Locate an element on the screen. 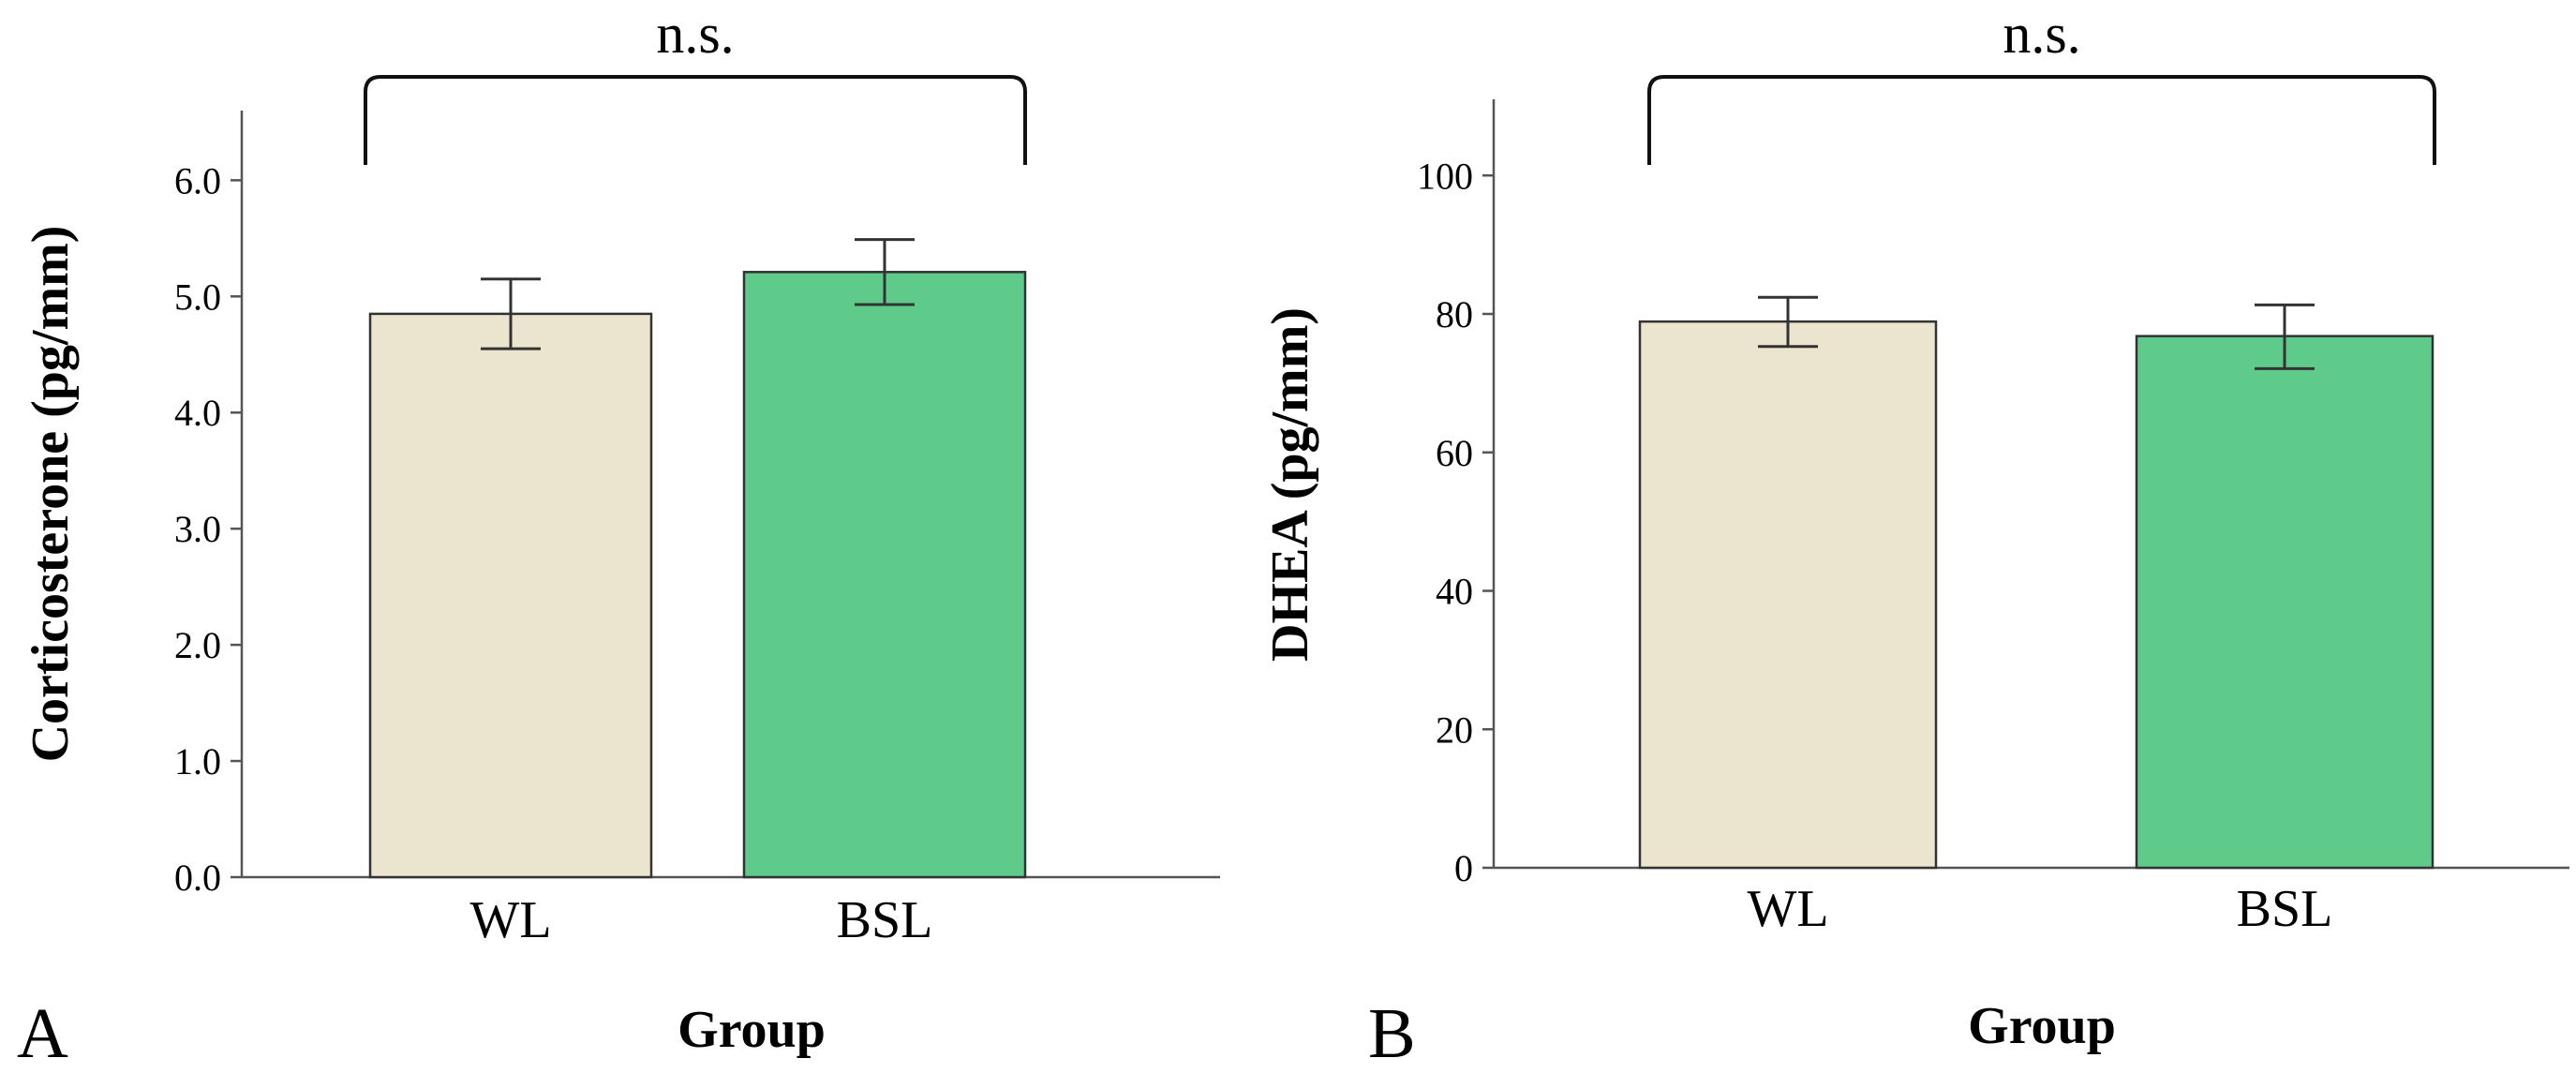 The height and width of the screenshot is (1088, 2576). panel-b-significance-label: n.s. is located at coordinates (2041, 34).